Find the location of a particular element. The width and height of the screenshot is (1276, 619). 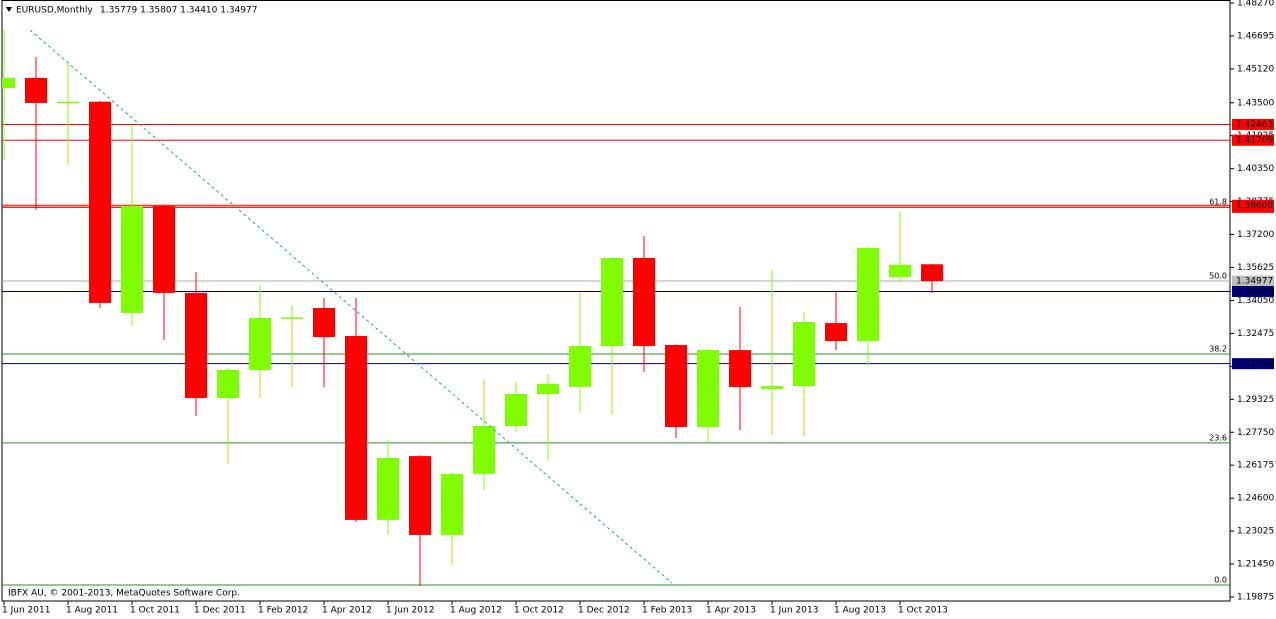

y-tick-label: 1.43500 is located at coordinates (1255, 103).